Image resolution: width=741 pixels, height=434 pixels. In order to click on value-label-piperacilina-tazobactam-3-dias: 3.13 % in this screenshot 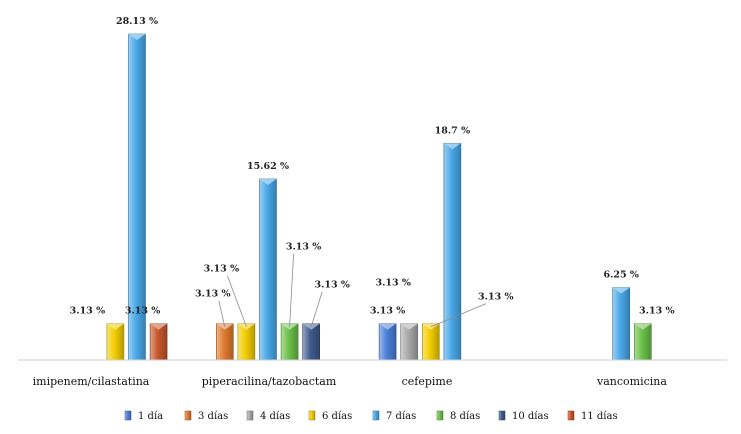, I will do `click(212, 294)`.